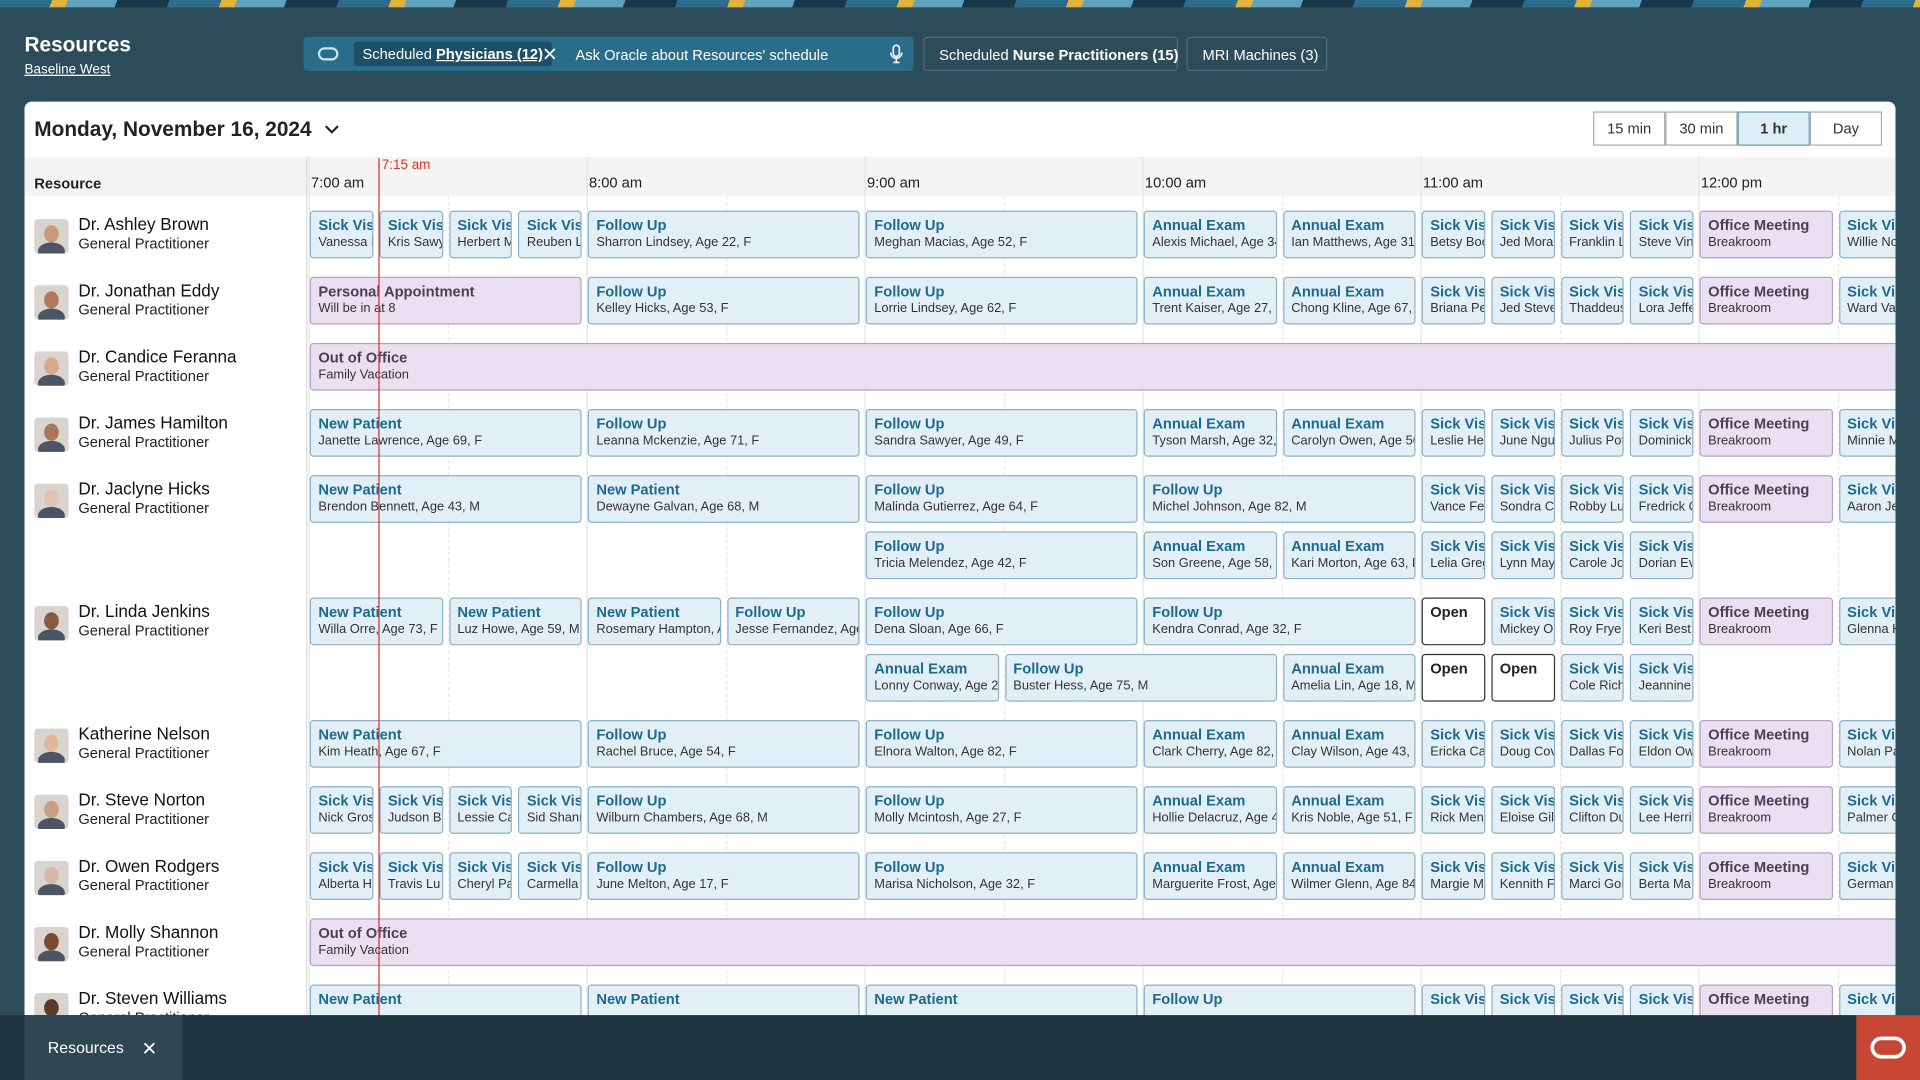 This screenshot has height=1080, width=1920. What do you see at coordinates (1523, 432) in the screenshot?
I see `appointment: Sick VisitJune Ngu` at bounding box center [1523, 432].